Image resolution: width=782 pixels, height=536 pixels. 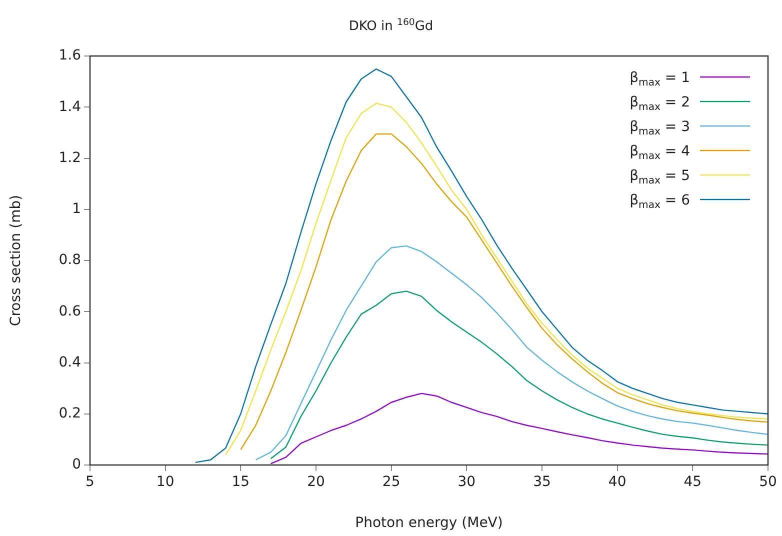 What do you see at coordinates (70, 106) in the screenshot?
I see `y-tick-label: 1.4` at bounding box center [70, 106].